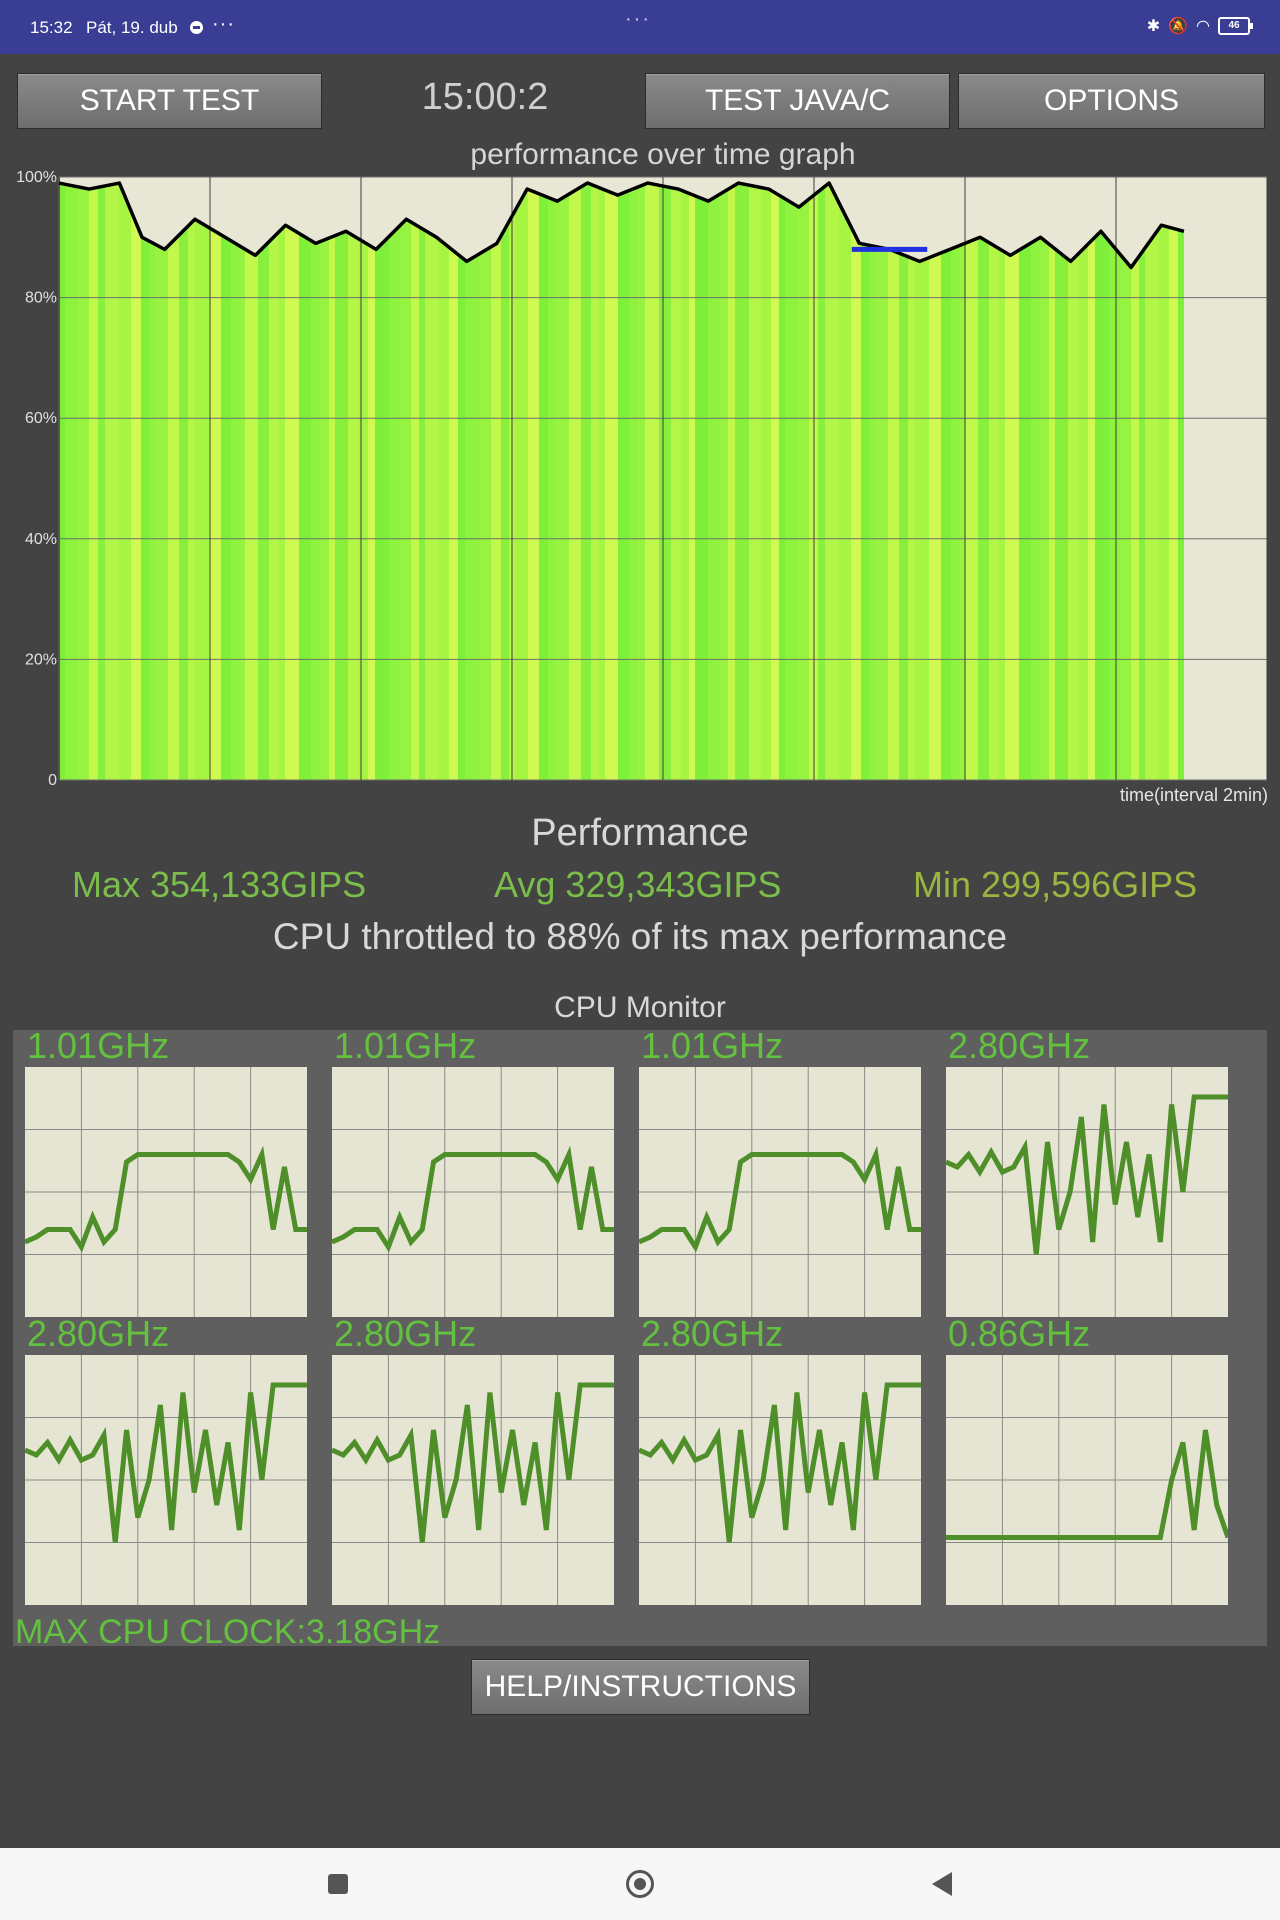 This screenshot has width=1280, height=1920. Describe the element at coordinates (36, 177) in the screenshot. I see `y-tick-label: 100%` at that location.